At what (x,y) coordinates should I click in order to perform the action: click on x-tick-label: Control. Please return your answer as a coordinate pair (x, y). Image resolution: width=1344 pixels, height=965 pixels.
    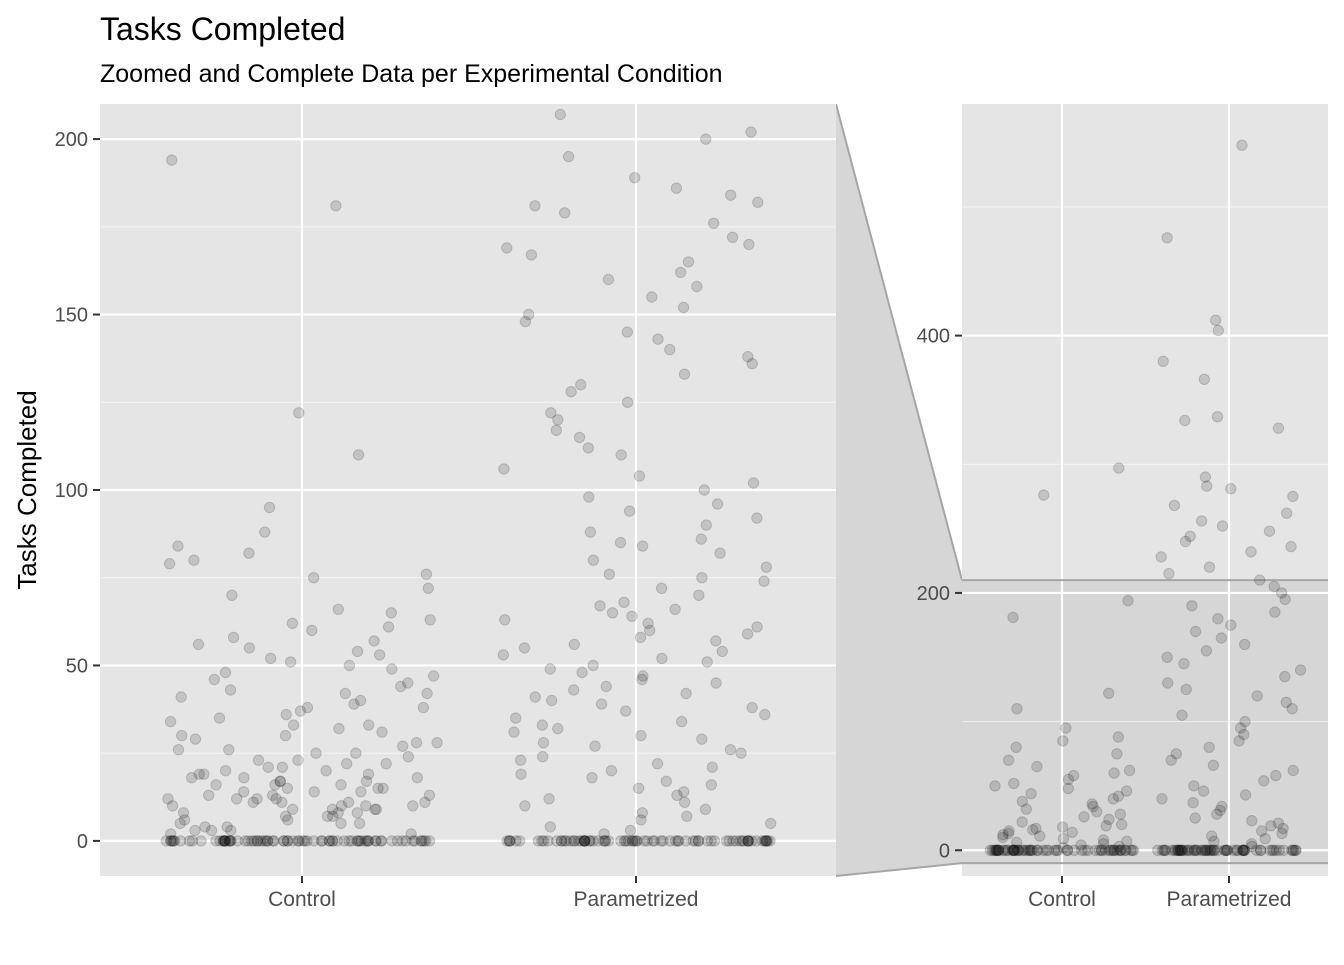
    Looking at the image, I should click on (302, 899).